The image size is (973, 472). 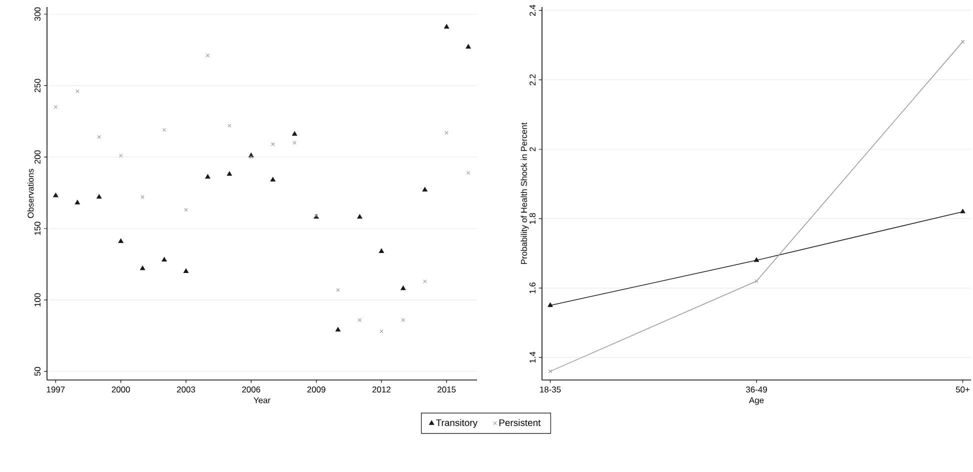 I want to click on x-axis-title: Year, so click(x=262, y=400).